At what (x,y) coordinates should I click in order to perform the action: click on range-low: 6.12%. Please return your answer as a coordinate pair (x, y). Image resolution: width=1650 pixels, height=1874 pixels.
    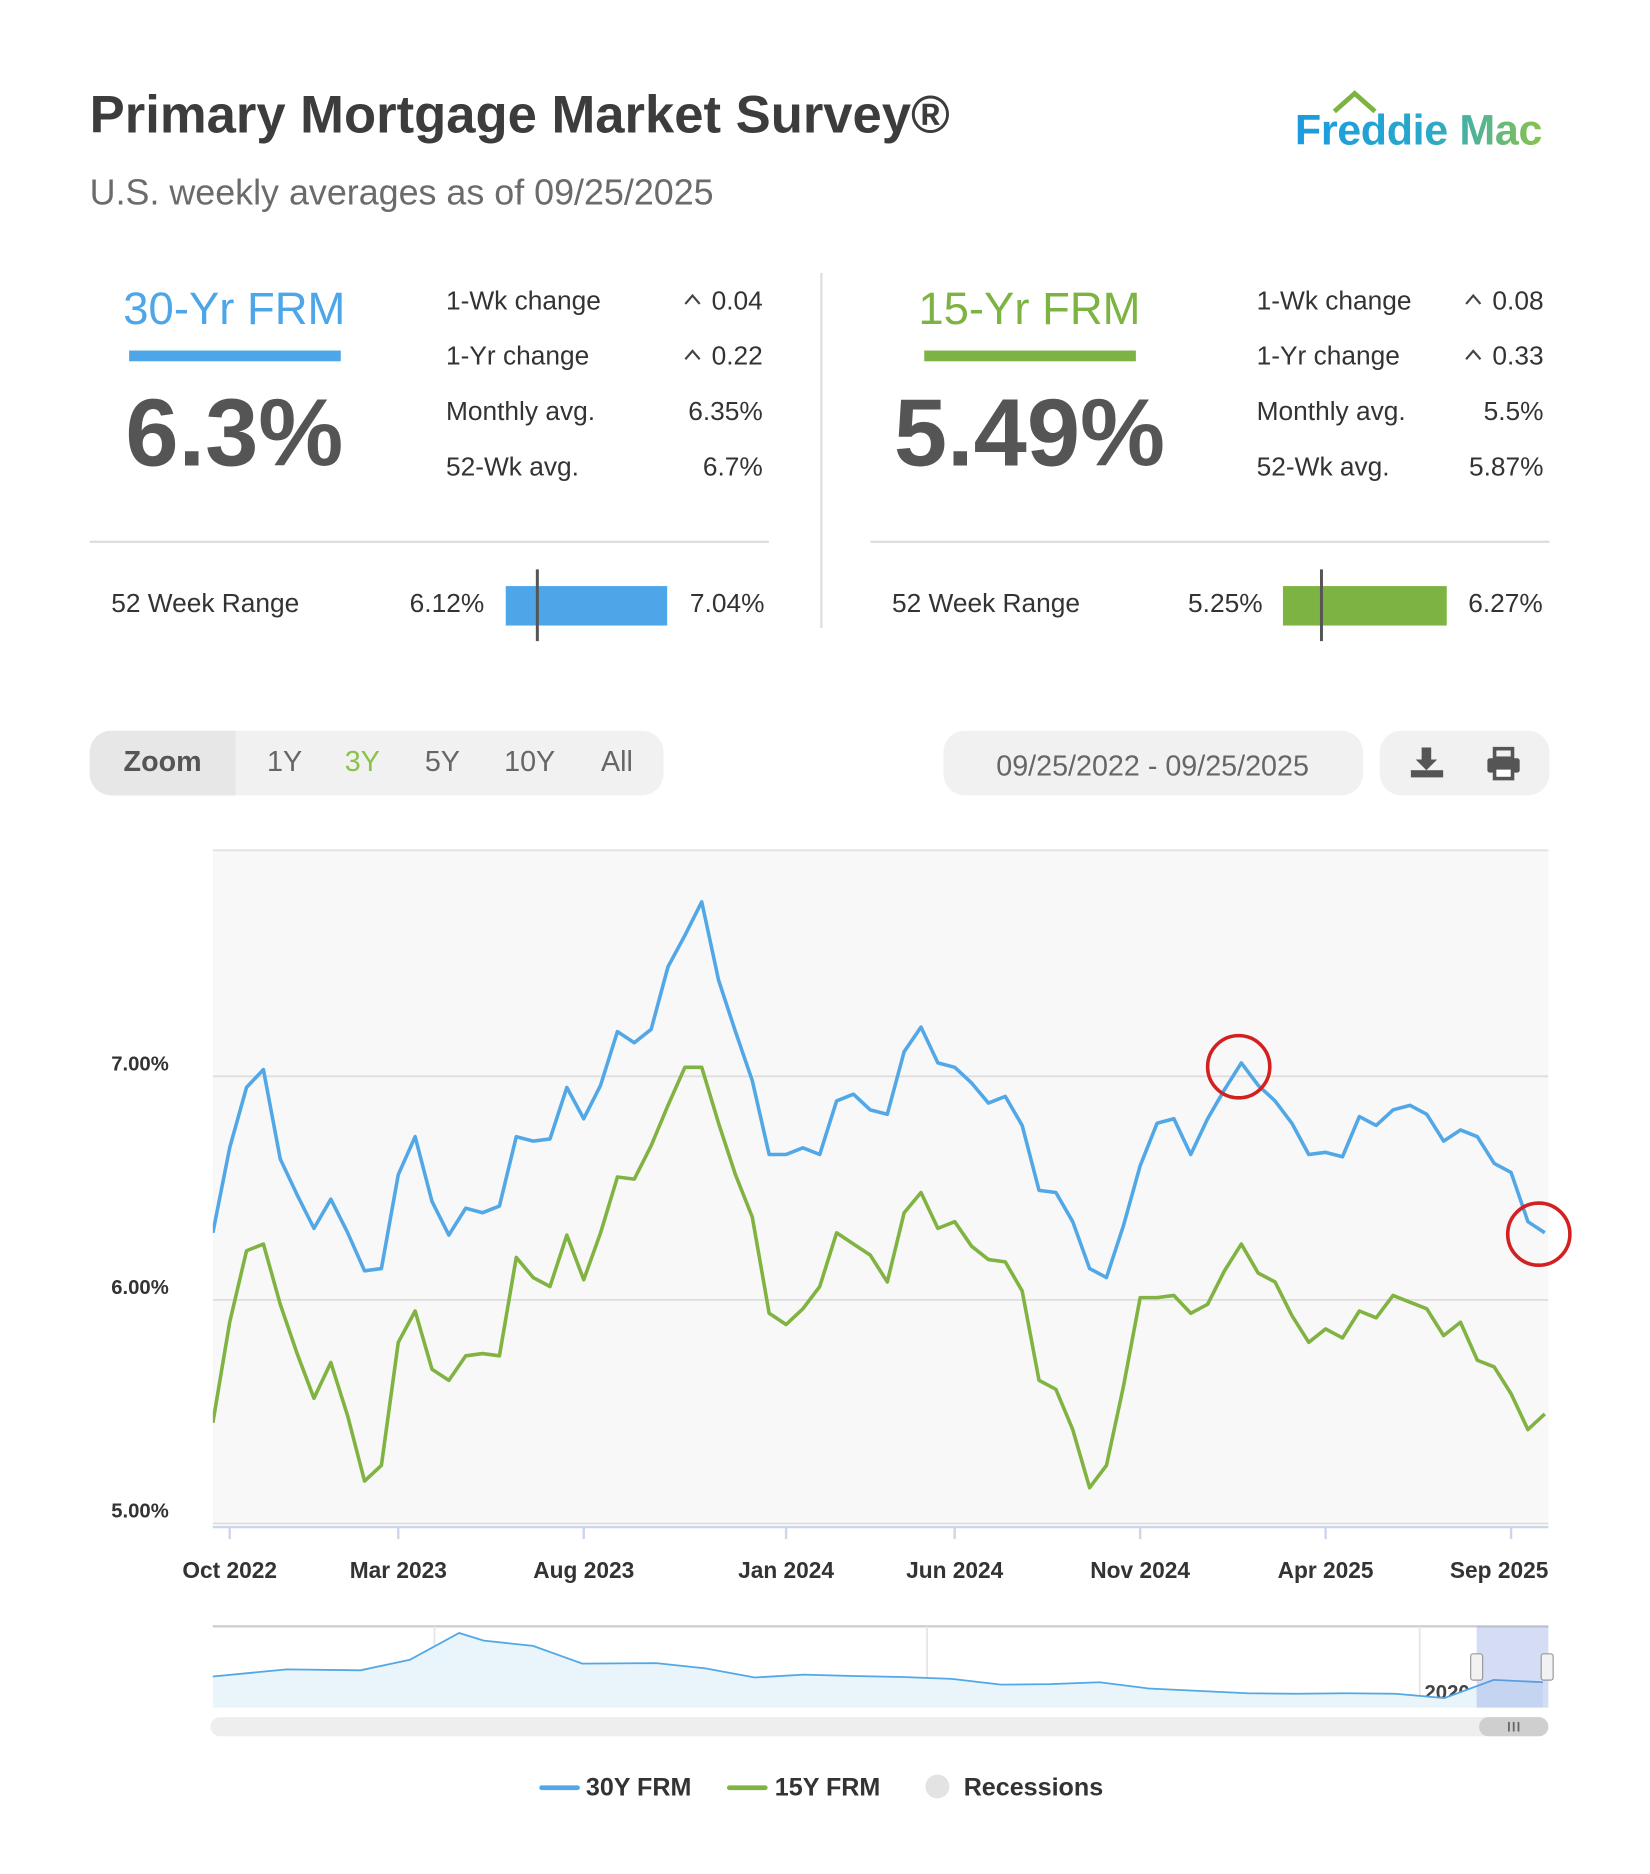
    Looking at the image, I should click on (447, 603).